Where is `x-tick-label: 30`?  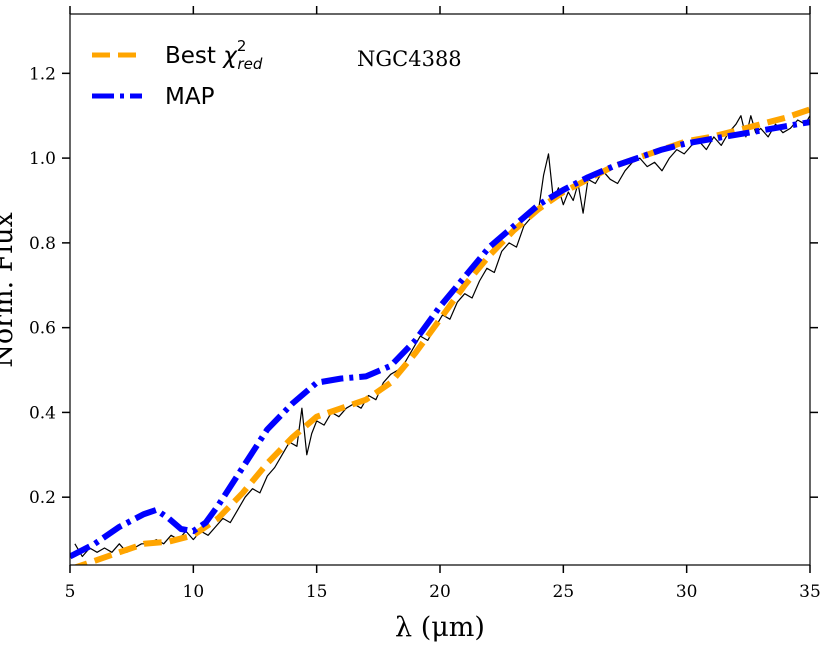
x-tick-label: 30 is located at coordinates (687, 592).